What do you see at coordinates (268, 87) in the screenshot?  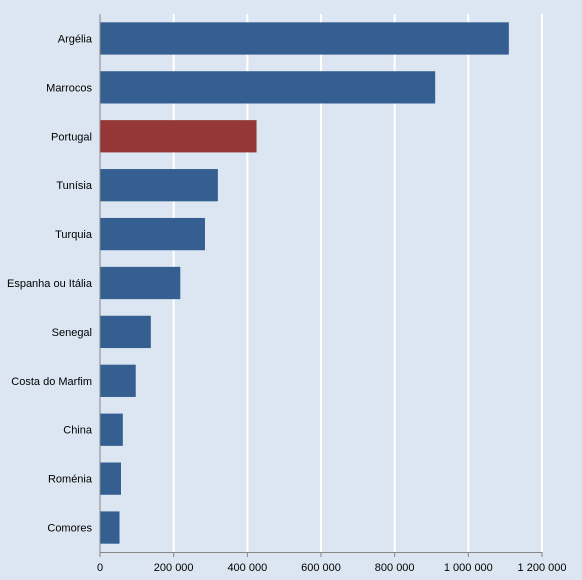 I see `bar-marrocos` at bounding box center [268, 87].